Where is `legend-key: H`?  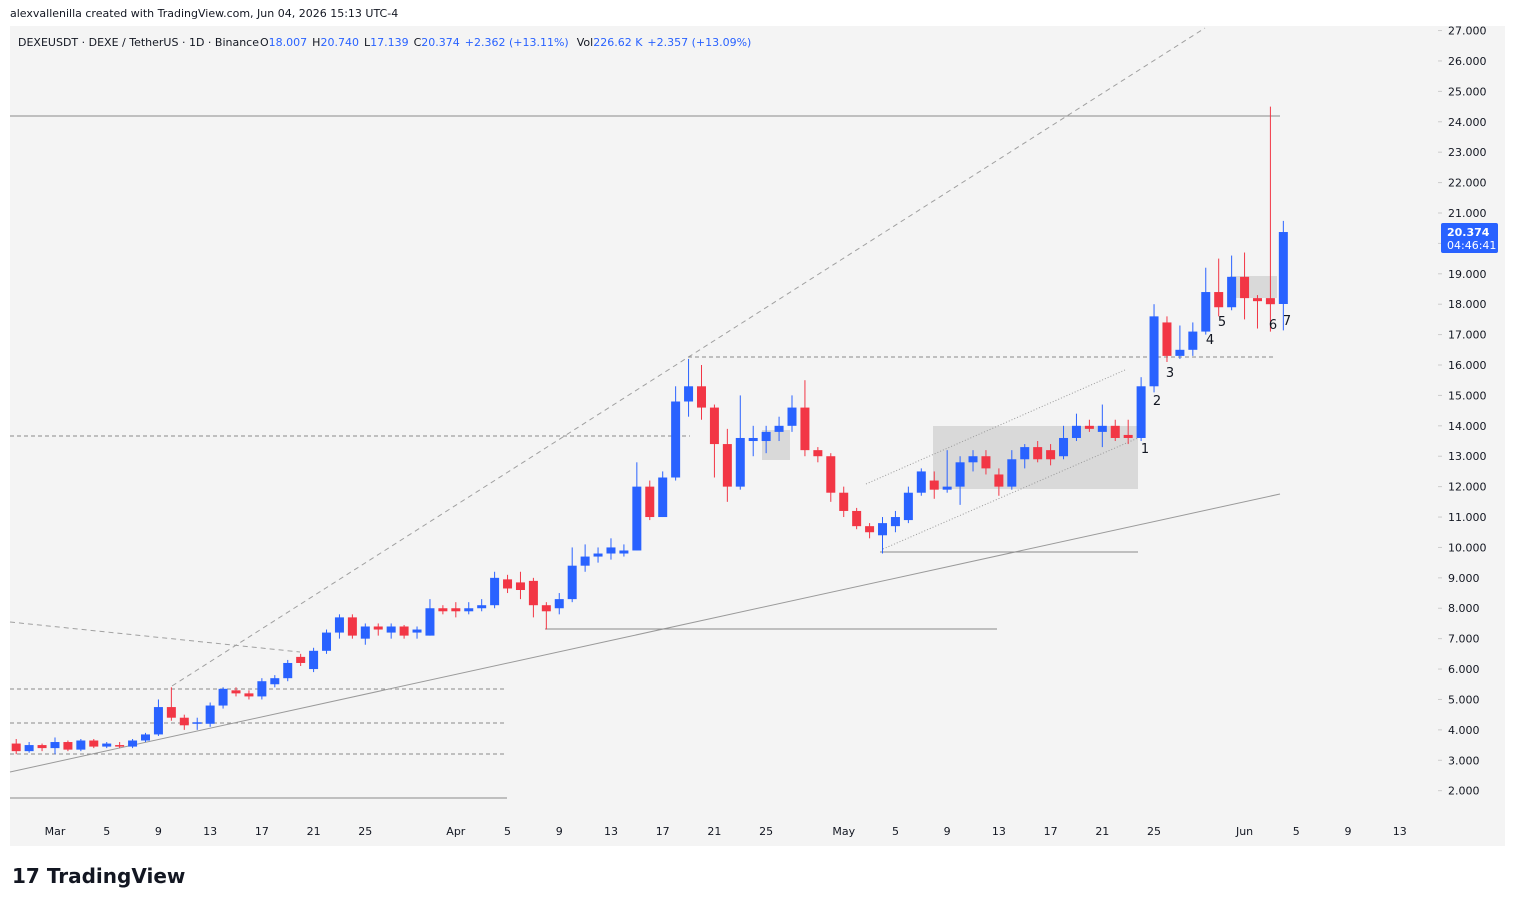
legend-key: H is located at coordinates (316, 42).